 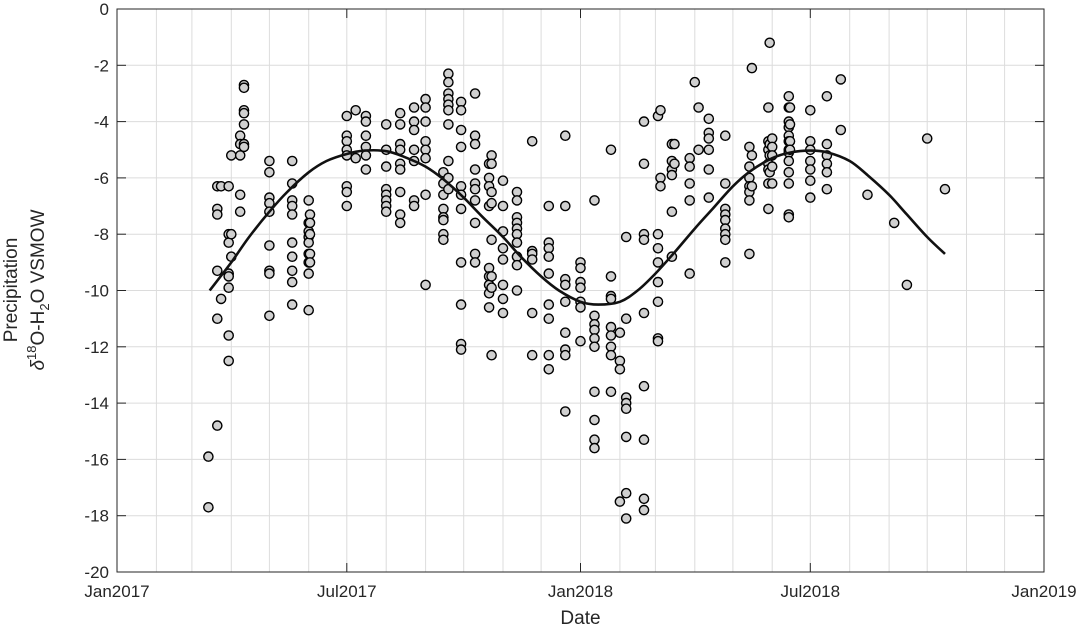 What do you see at coordinates (580, 591) in the screenshot?
I see `x-tick-label: Jan2018` at bounding box center [580, 591].